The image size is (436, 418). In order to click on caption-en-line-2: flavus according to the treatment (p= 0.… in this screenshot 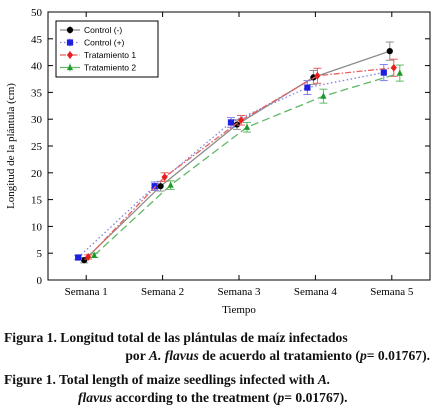, I will do `click(218, 398)`.